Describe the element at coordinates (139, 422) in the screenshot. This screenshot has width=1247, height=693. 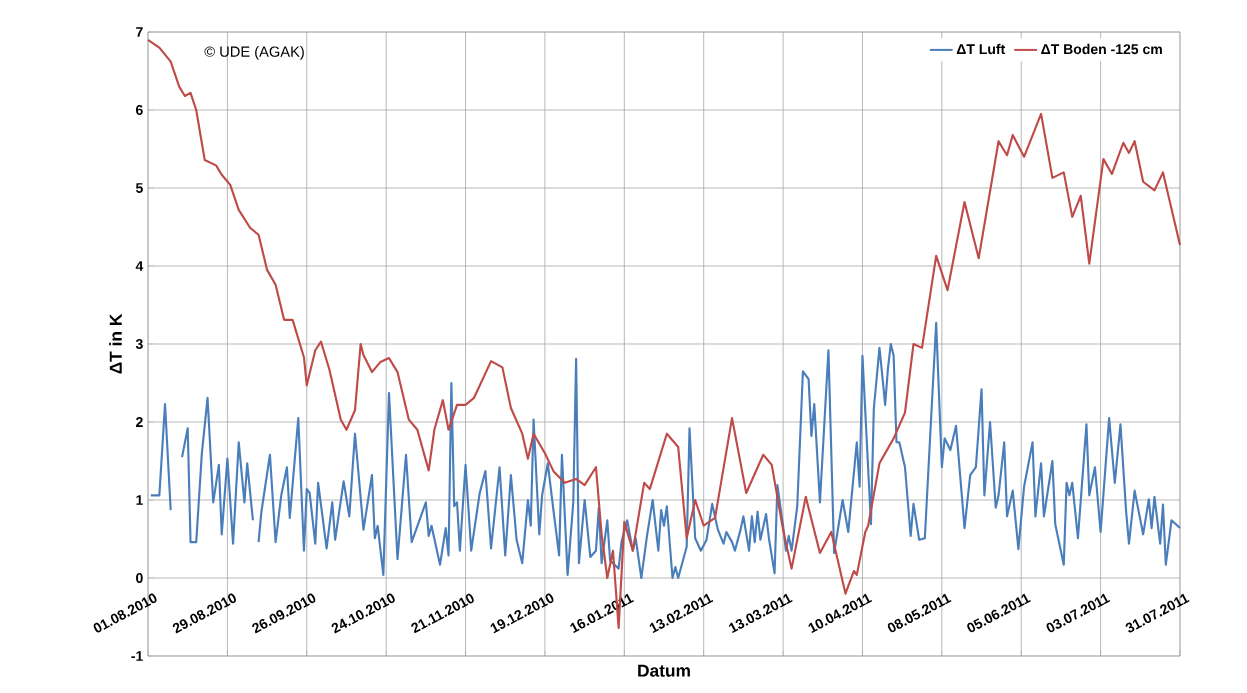
I see `y-tick-label: 2` at that location.